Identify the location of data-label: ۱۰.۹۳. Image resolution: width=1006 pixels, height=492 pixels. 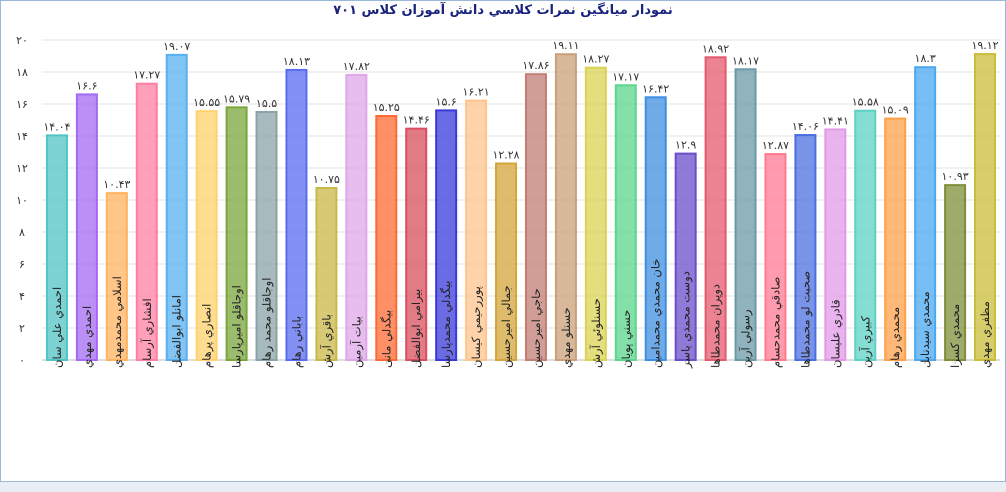
(955, 176).